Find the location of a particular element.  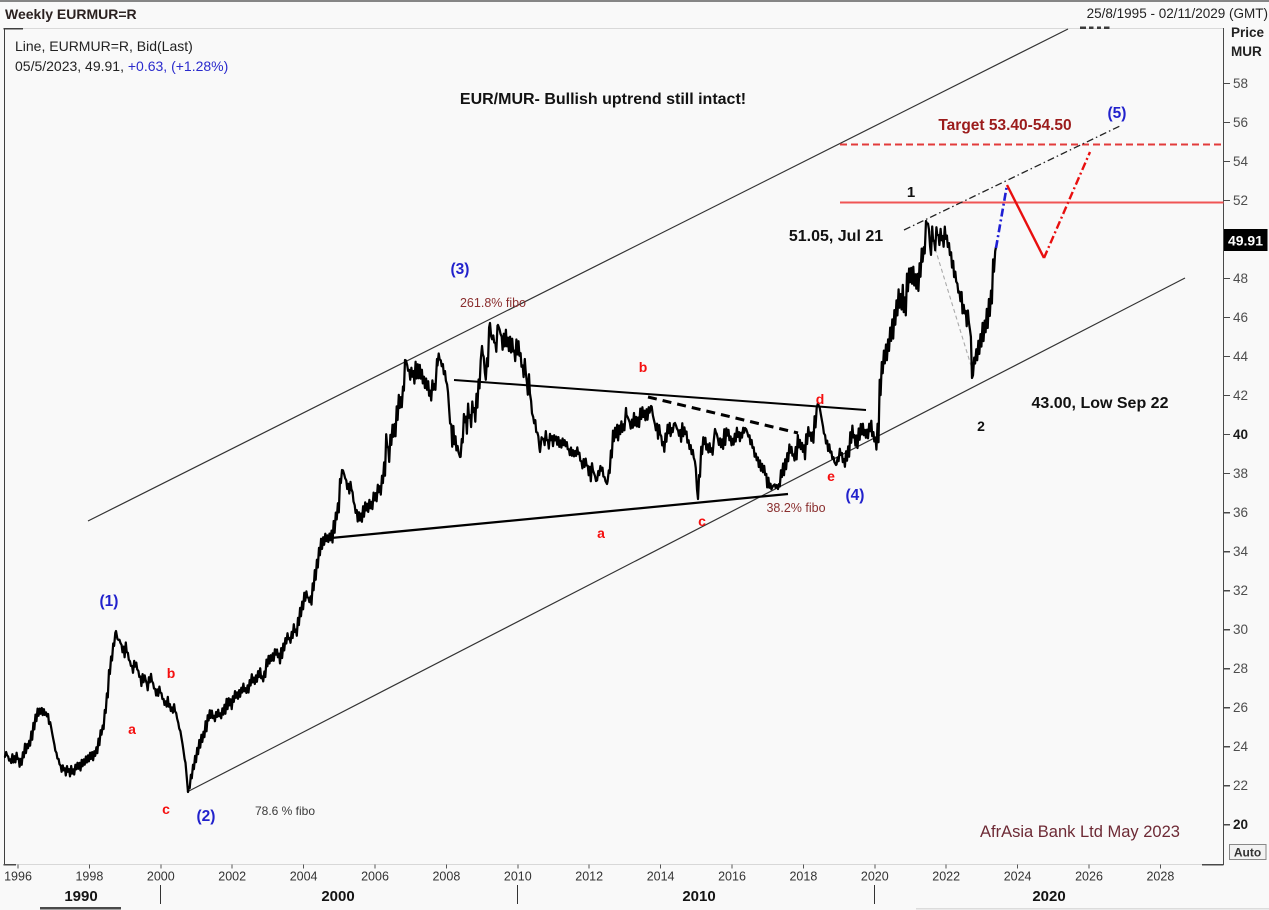

svg-text: 2012 is located at coordinates (589, 877).